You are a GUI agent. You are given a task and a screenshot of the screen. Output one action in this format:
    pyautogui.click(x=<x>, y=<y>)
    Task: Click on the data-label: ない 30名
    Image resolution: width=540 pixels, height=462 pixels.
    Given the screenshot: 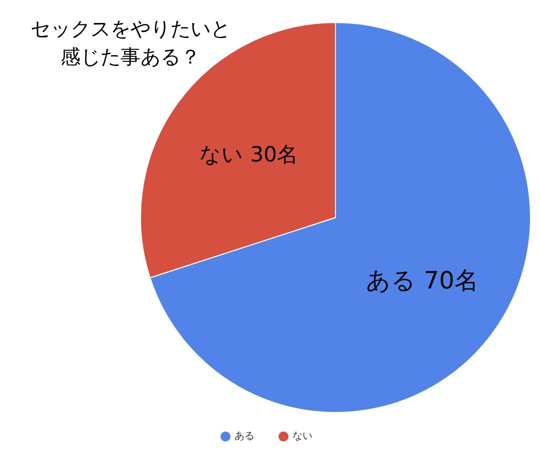 What is the action you would take?
    pyautogui.click(x=249, y=154)
    